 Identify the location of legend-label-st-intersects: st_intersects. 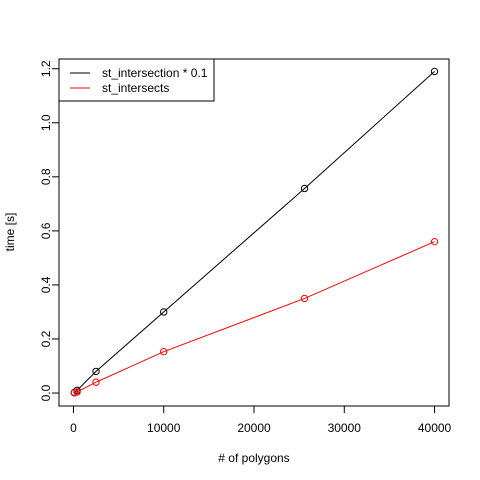
(135, 88).